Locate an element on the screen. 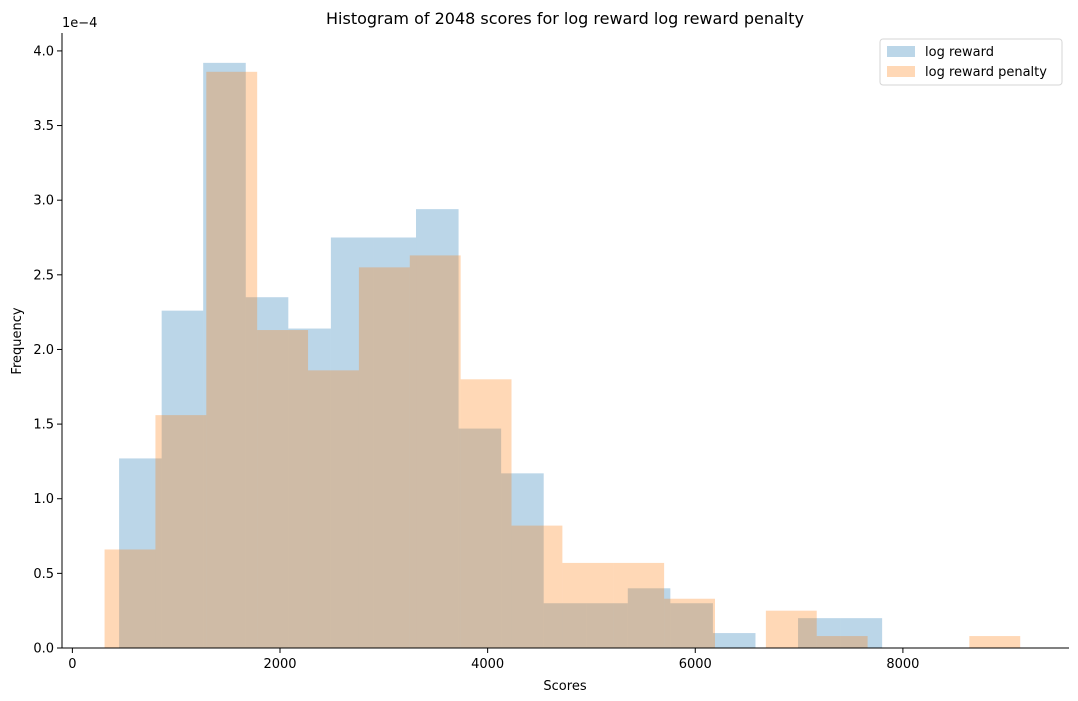 The image size is (1078, 701). y-tick-label: 0.5 is located at coordinates (43, 574).